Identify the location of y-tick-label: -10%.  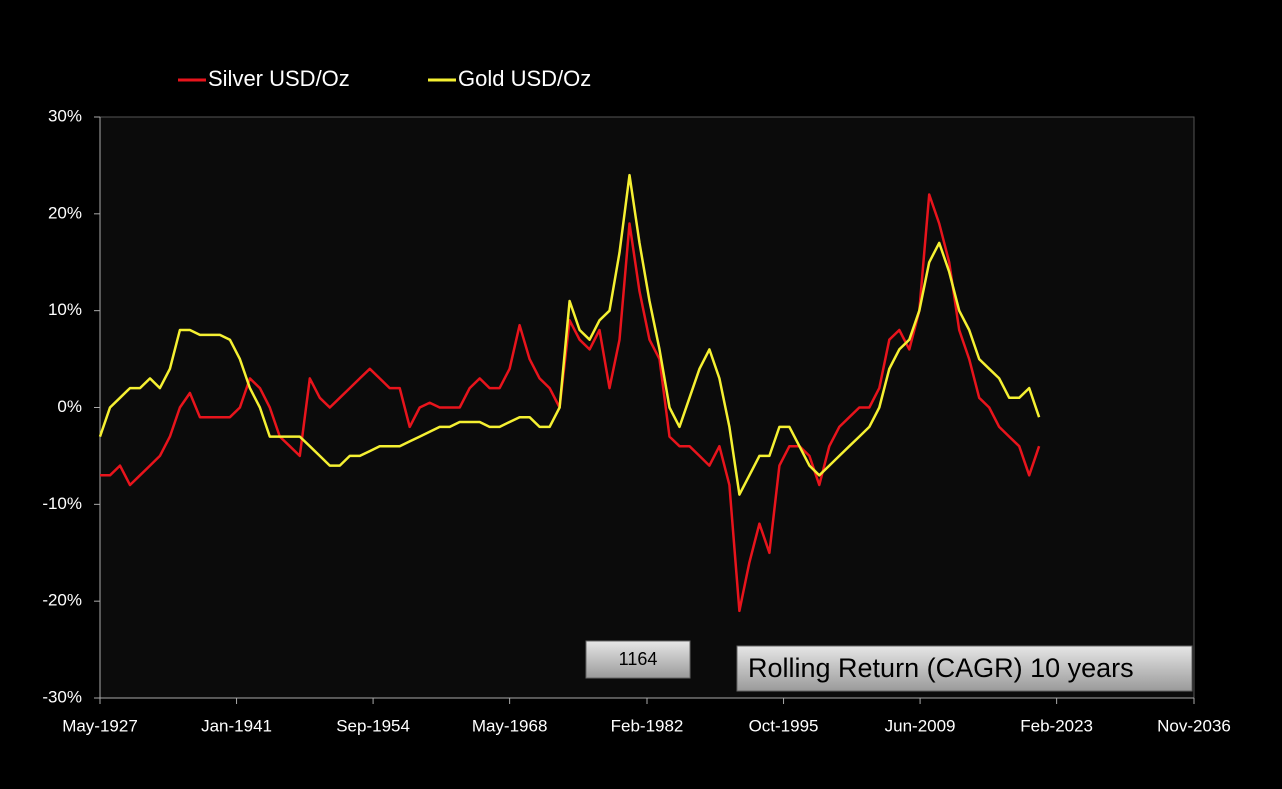
(62, 503).